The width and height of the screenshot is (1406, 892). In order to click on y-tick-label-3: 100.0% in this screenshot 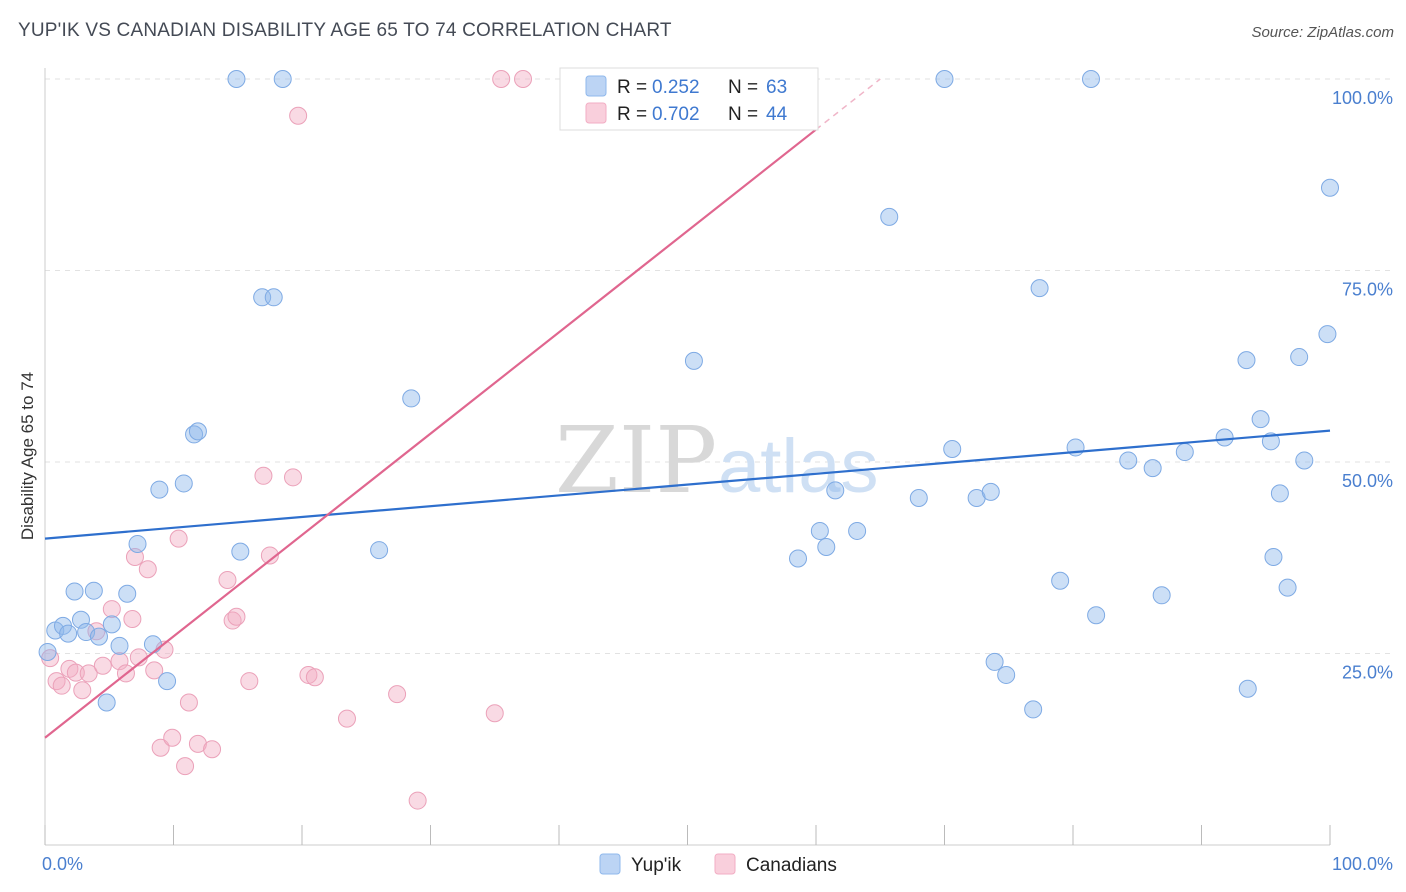, I will do `click(1362, 98)`.